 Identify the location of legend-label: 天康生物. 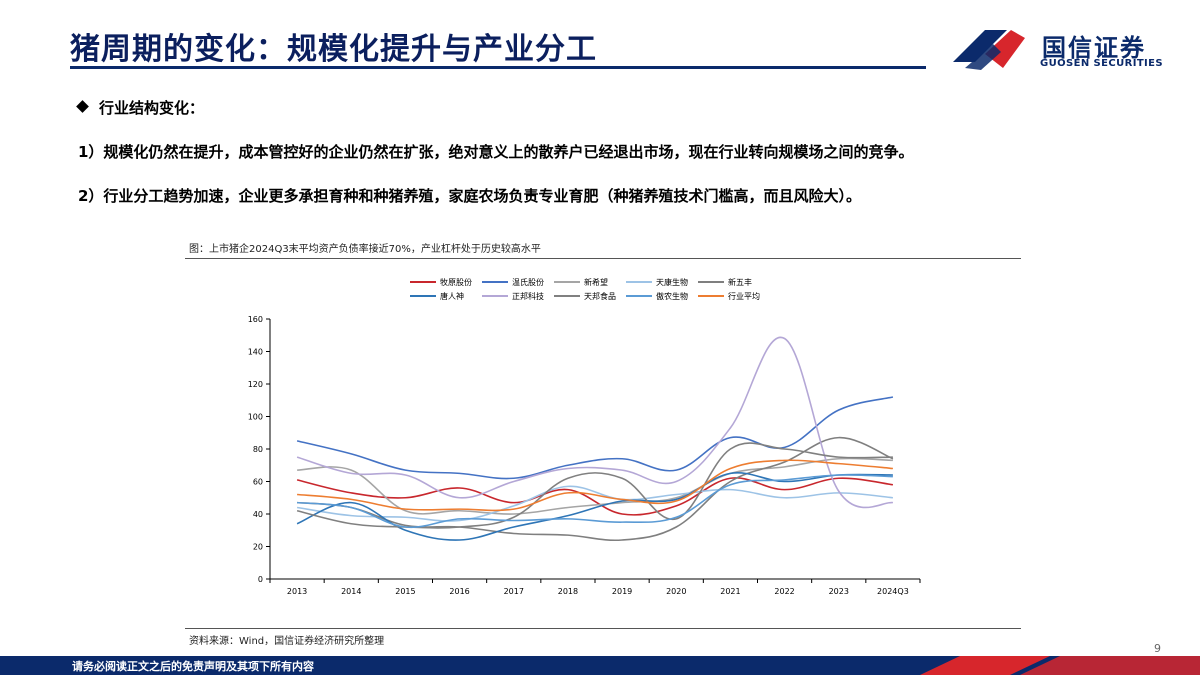
(672, 282).